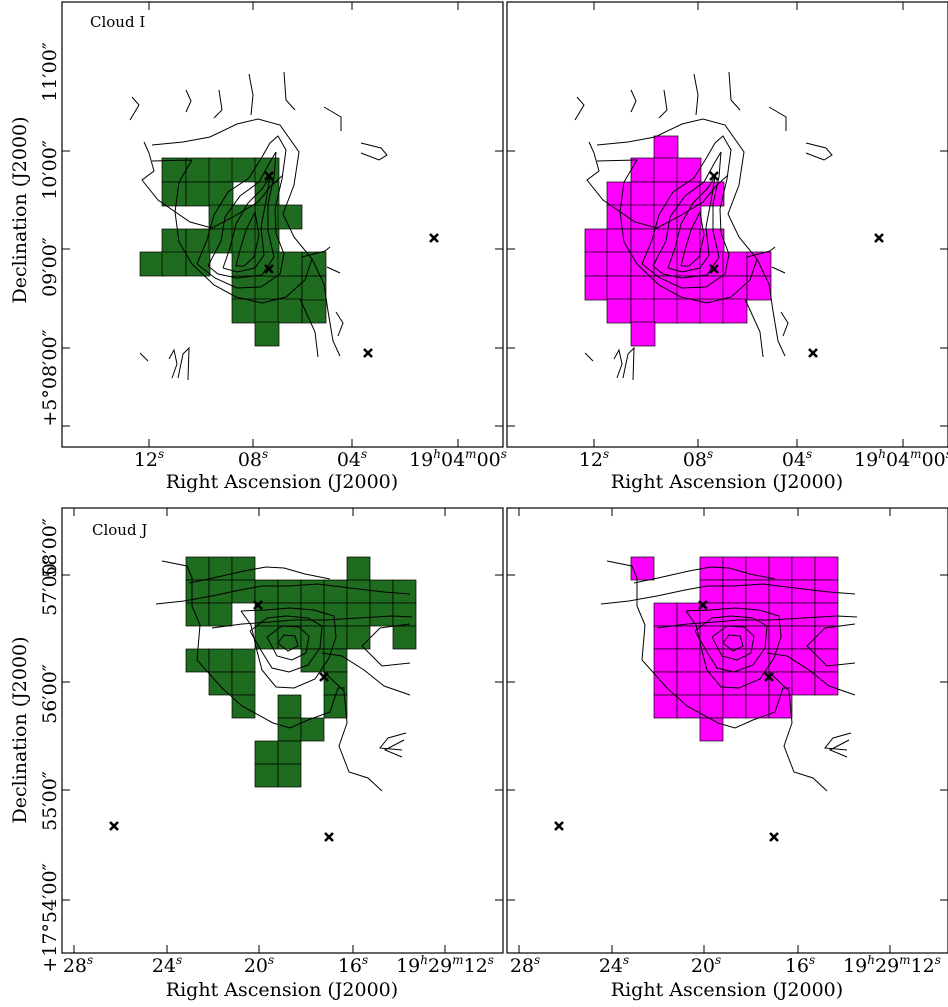 Image resolution: width=948 pixels, height=1007 pixels. I want to click on x-tick-label: 16s, so click(353, 965).